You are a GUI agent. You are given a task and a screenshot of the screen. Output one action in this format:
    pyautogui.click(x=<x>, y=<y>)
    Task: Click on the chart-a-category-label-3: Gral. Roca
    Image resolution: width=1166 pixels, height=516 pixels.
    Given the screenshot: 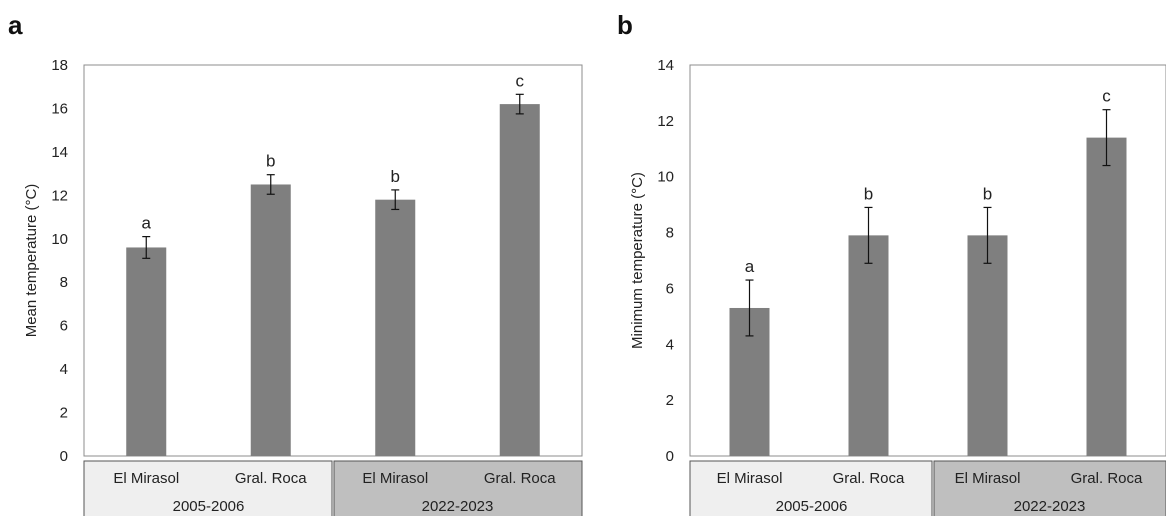 What is the action you would take?
    pyautogui.click(x=520, y=478)
    